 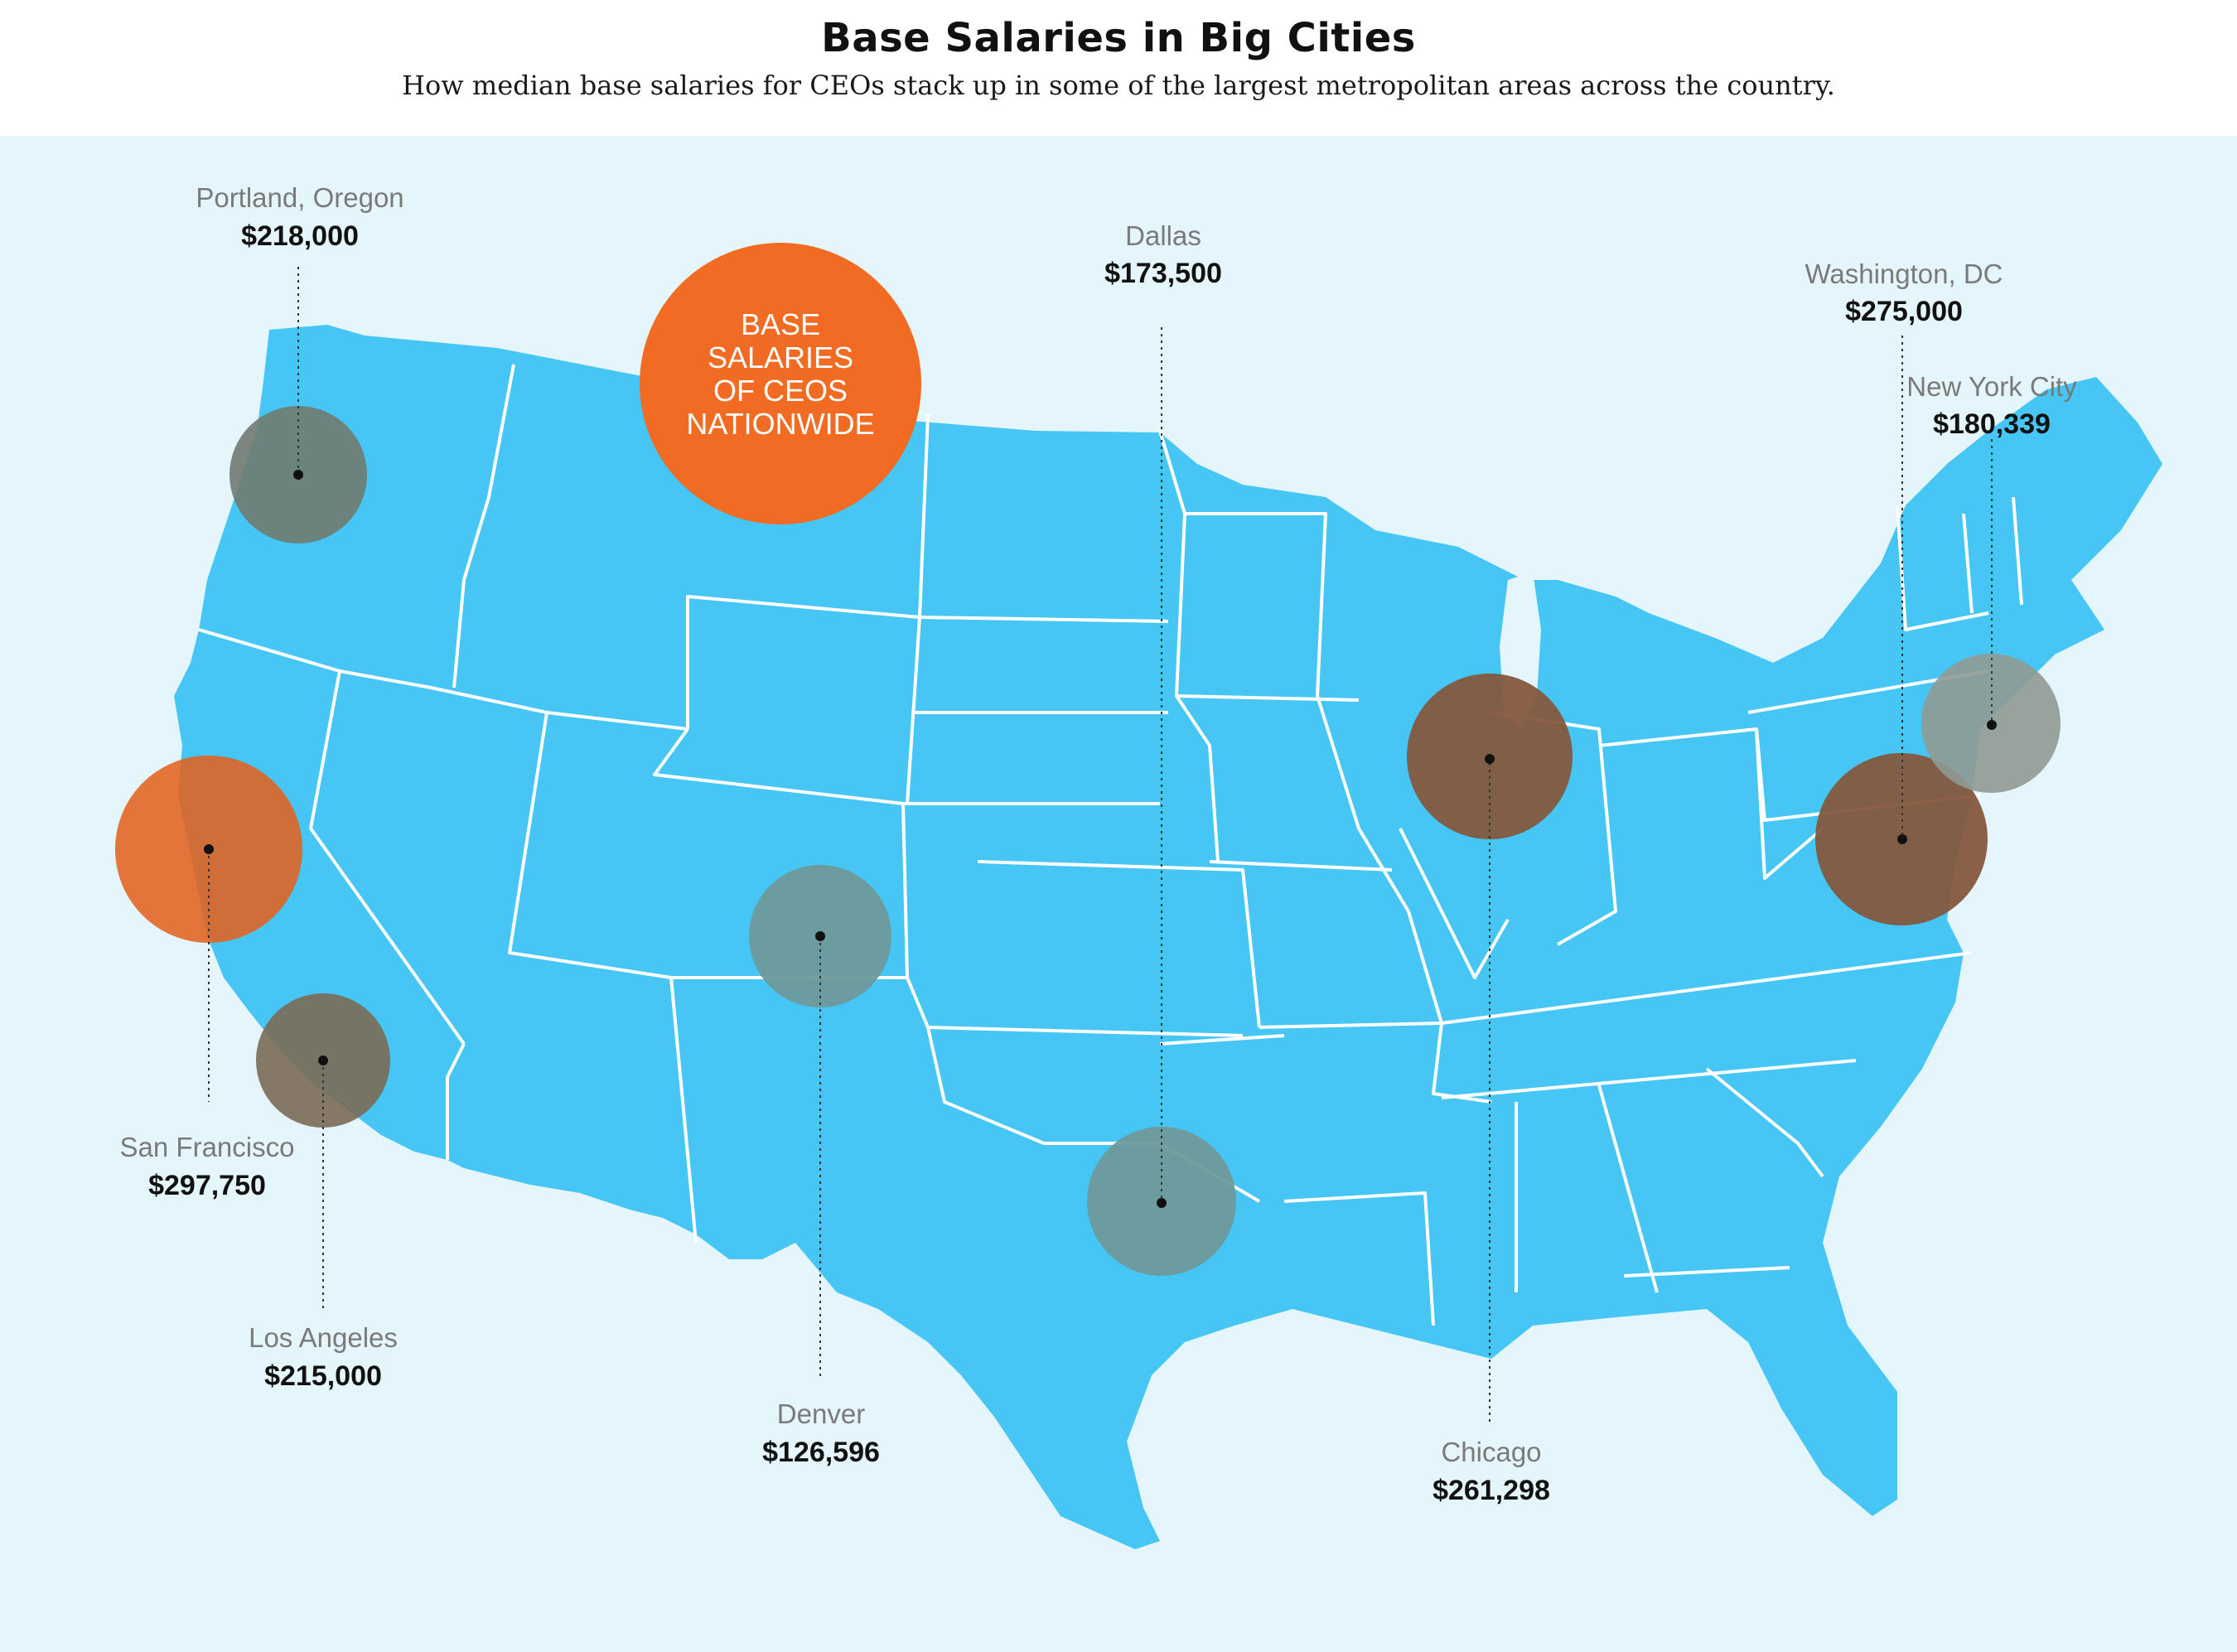 What do you see at coordinates (299, 197) in the screenshot?
I see `label-portland-name: Portland, Oregon` at bounding box center [299, 197].